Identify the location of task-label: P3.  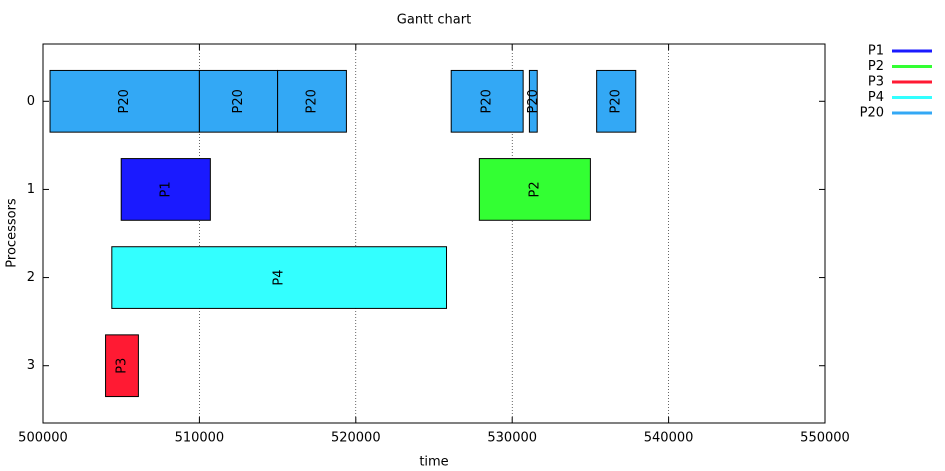
(121, 366).